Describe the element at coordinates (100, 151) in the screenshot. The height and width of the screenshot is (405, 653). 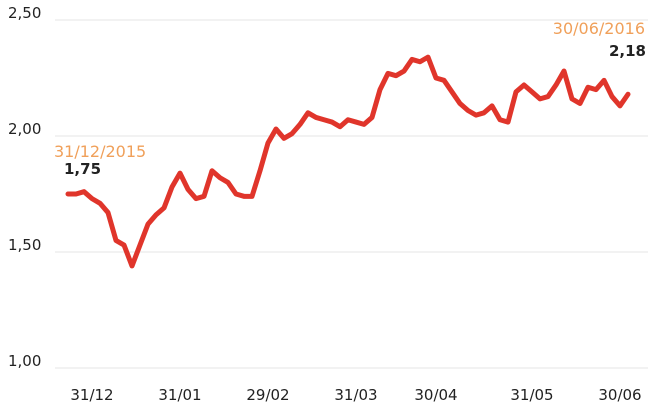
I see `annotation: 31/12/2015` at that location.